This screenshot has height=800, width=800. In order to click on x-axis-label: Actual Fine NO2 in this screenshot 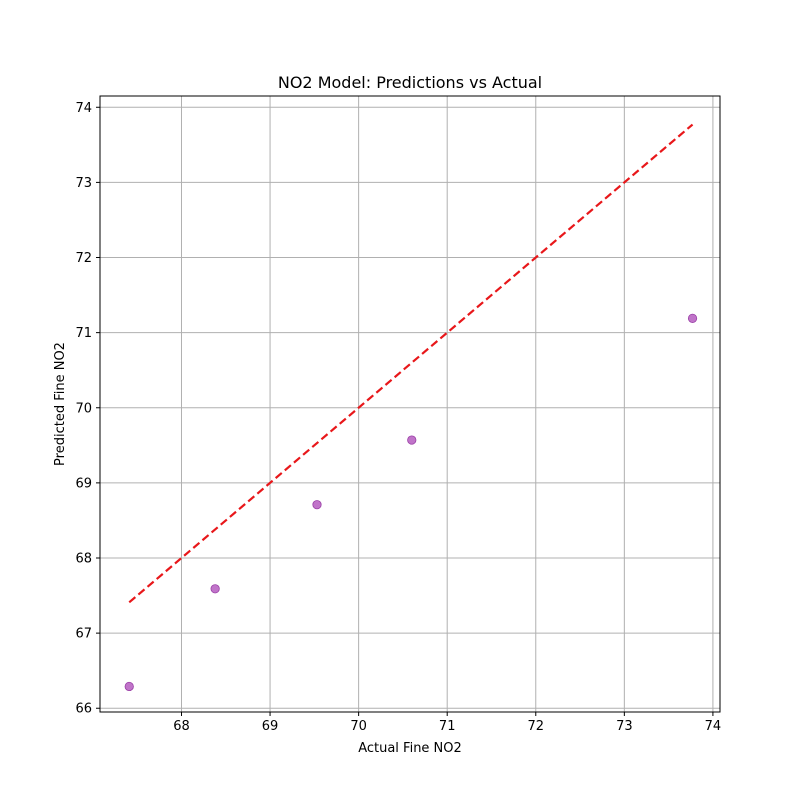, I will do `click(410, 748)`.